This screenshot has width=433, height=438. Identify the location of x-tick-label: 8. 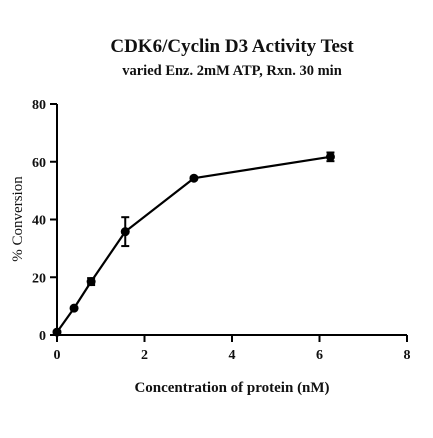
(407, 355).